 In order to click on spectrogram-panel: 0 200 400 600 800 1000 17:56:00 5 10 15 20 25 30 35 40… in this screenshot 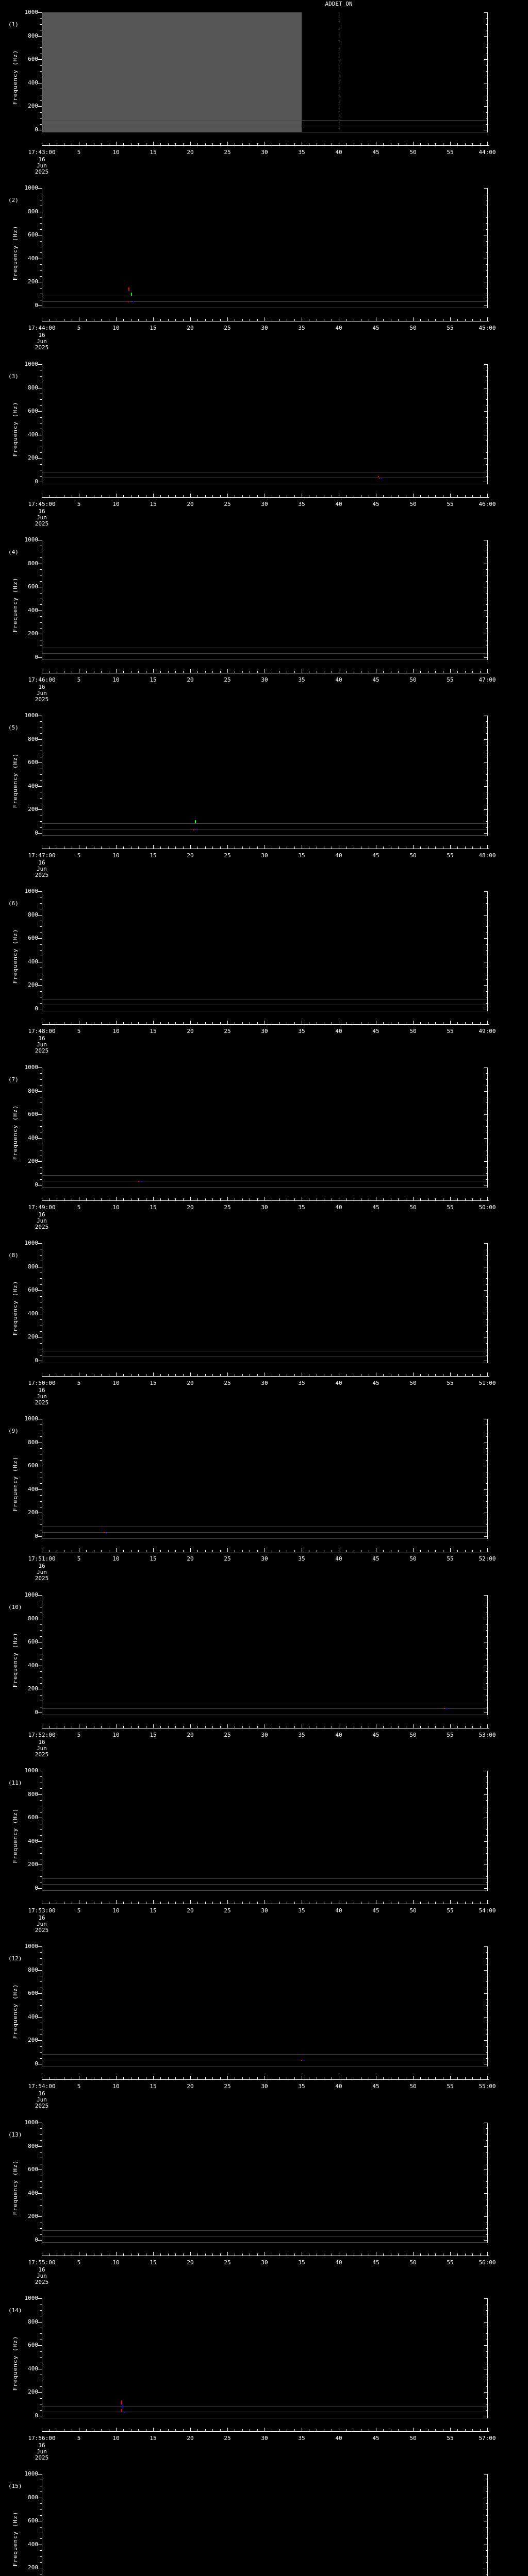, I will do `click(264, 2374)`.